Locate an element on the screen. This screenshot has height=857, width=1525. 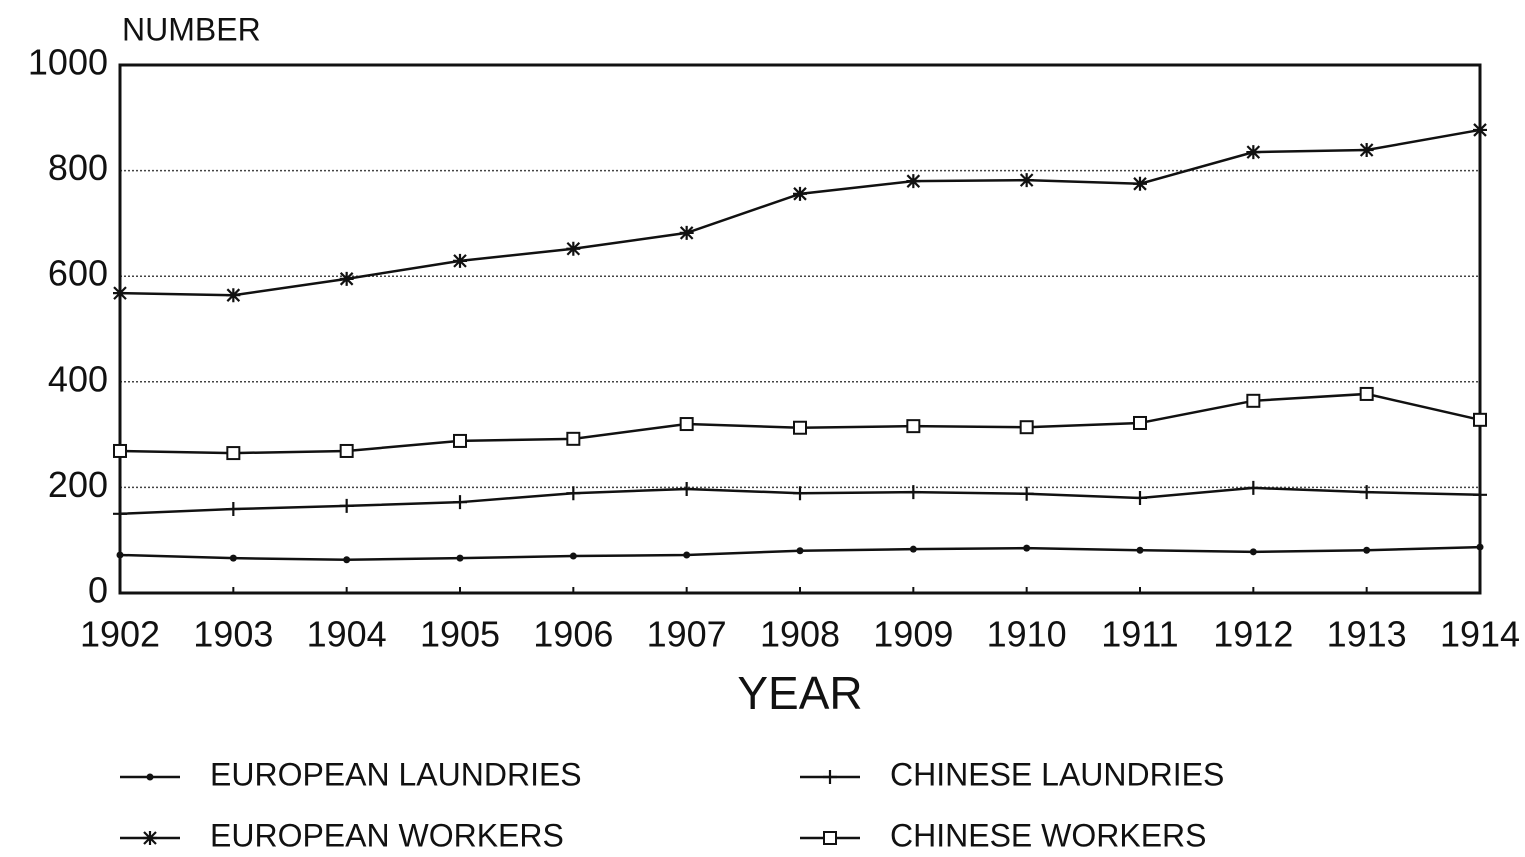
x-tick-label: 1912 is located at coordinates (1253, 634).